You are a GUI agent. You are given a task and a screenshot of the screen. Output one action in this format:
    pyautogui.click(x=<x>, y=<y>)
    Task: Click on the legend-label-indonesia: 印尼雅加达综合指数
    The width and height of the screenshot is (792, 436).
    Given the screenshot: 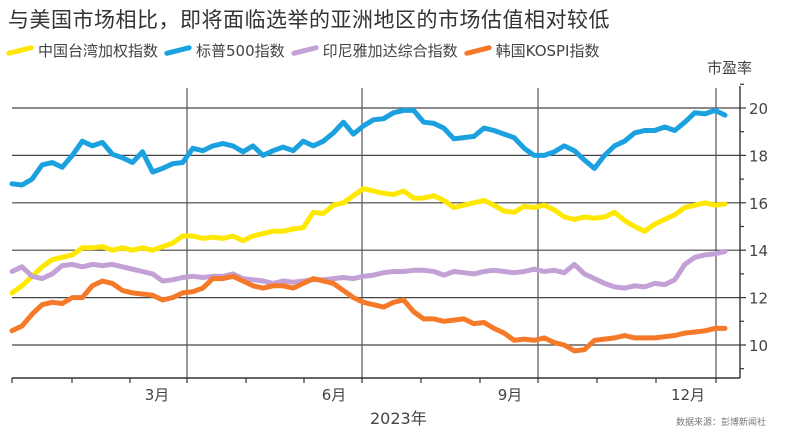 What is the action you would take?
    pyautogui.click(x=390, y=51)
    